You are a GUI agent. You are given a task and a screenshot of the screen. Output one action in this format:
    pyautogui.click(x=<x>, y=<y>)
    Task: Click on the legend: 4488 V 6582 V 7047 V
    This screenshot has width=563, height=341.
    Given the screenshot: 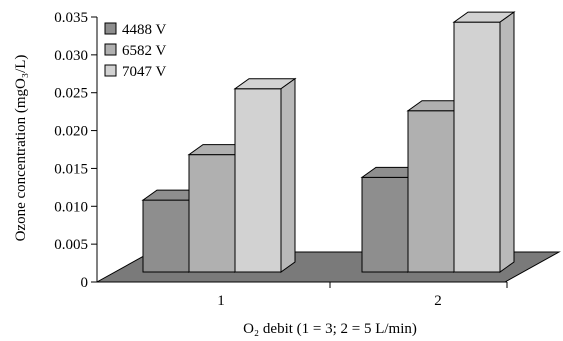 What is the action you would take?
    pyautogui.click(x=135, y=51)
    